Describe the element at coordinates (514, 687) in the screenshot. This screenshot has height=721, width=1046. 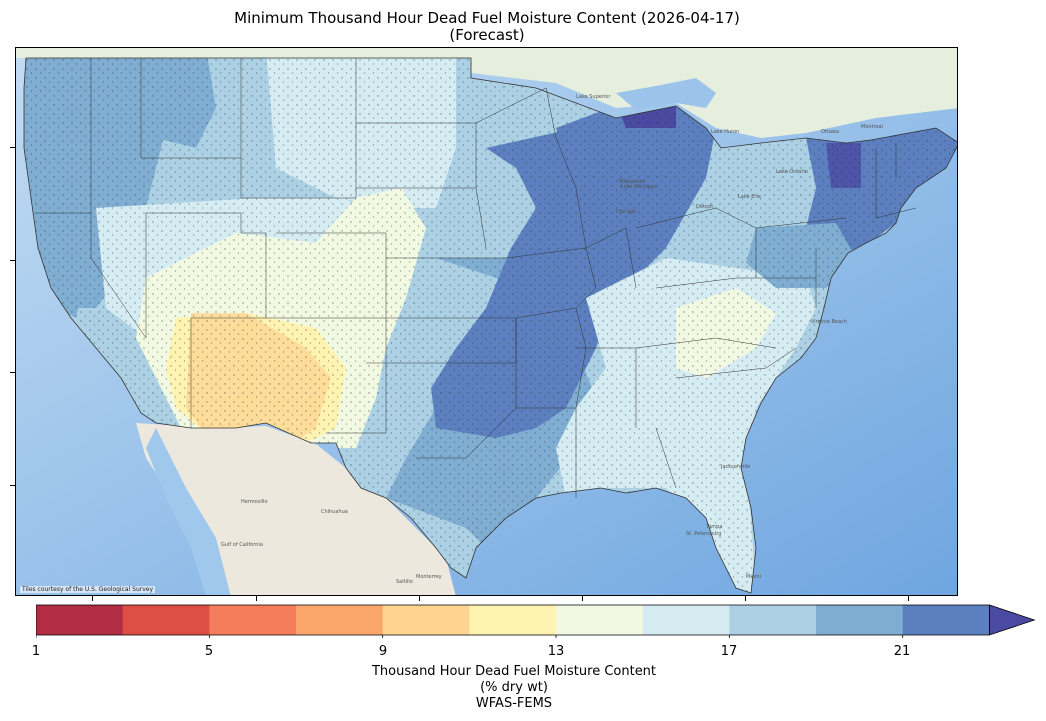
I see `colorbar-units: (% dry wt)` at that location.